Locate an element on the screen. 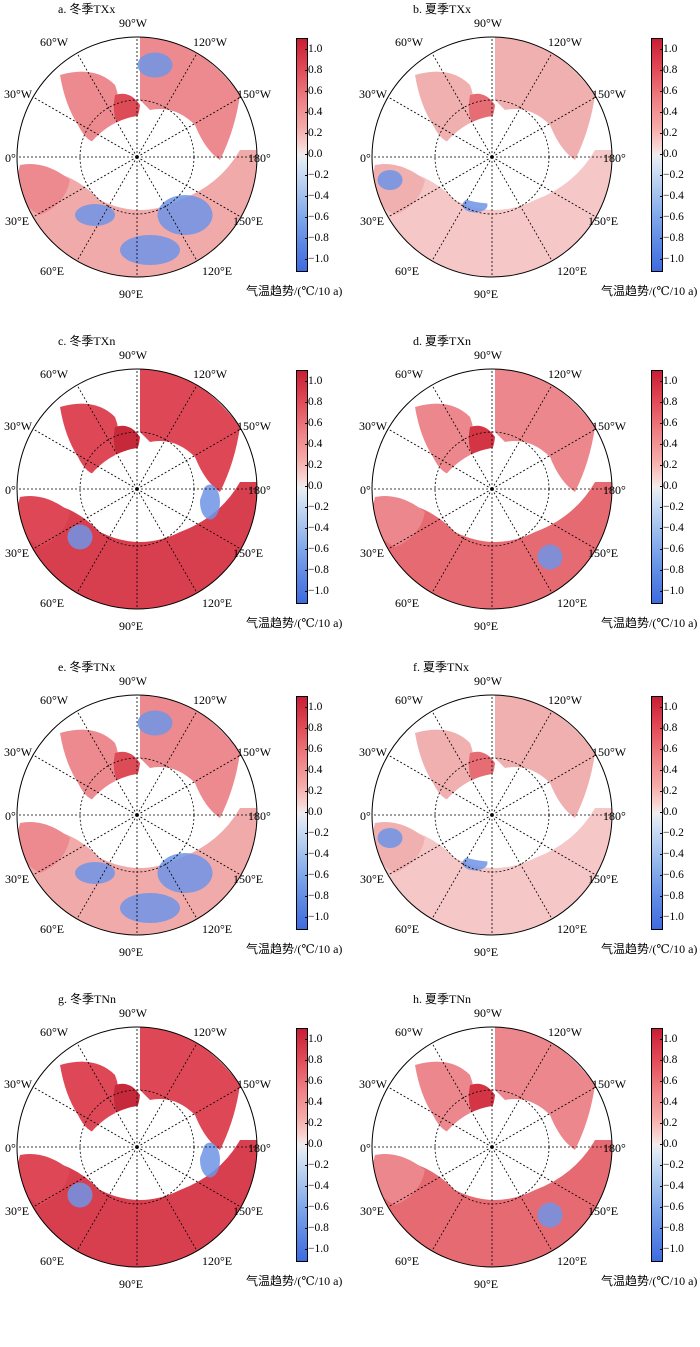 This screenshot has width=700, height=1347. longitude-label-w30: 30°W is located at coordinates (18, 426).